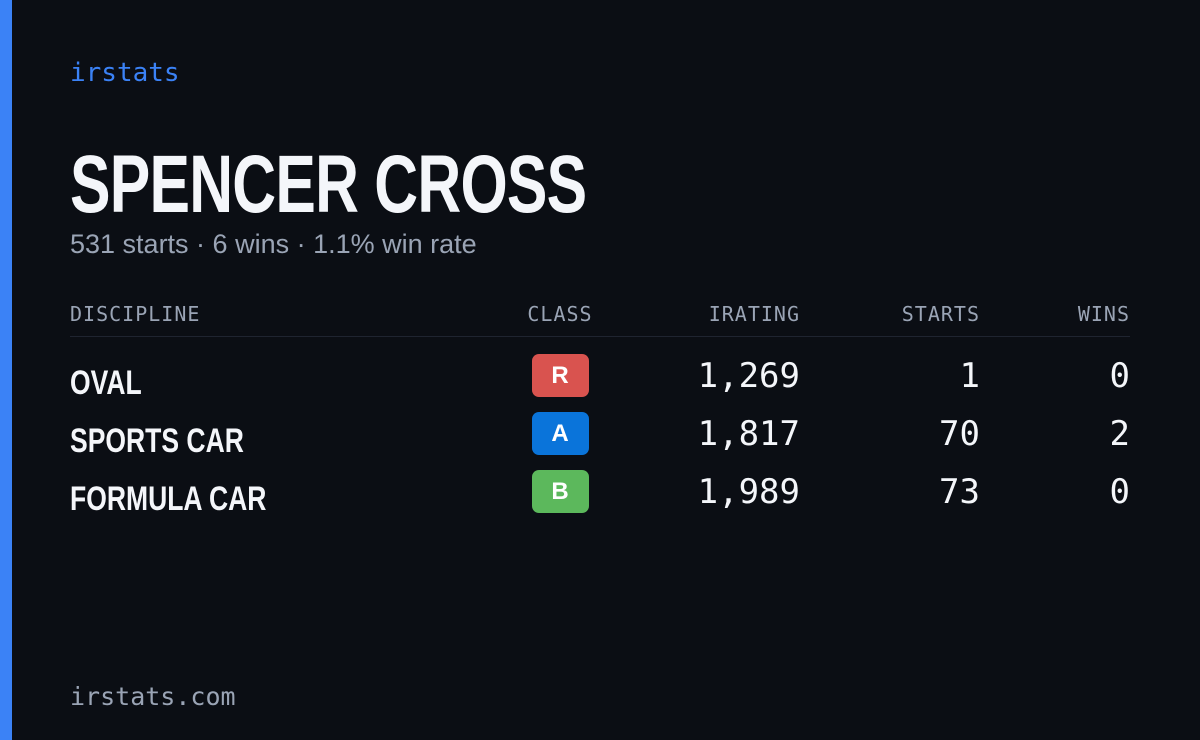  Describe the element at coordinates (168, 499) in the screenshot. I see `discipline: FORMULA CAR` at that location.